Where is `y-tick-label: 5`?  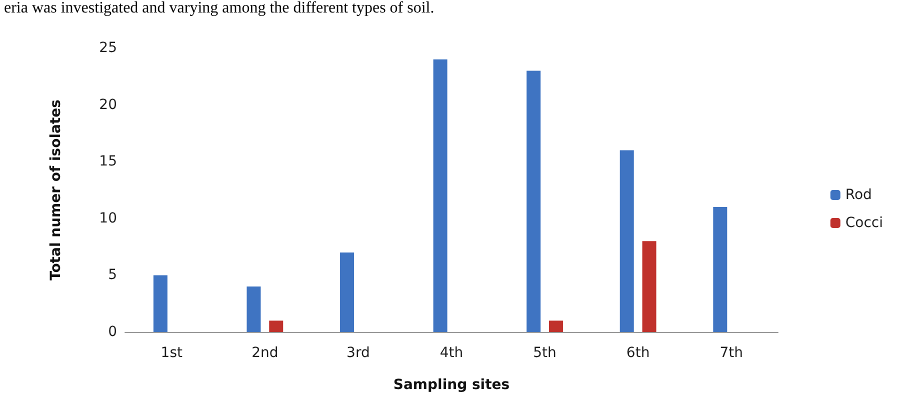
y-tick-label: 5 is located at coordinates (112, 275).